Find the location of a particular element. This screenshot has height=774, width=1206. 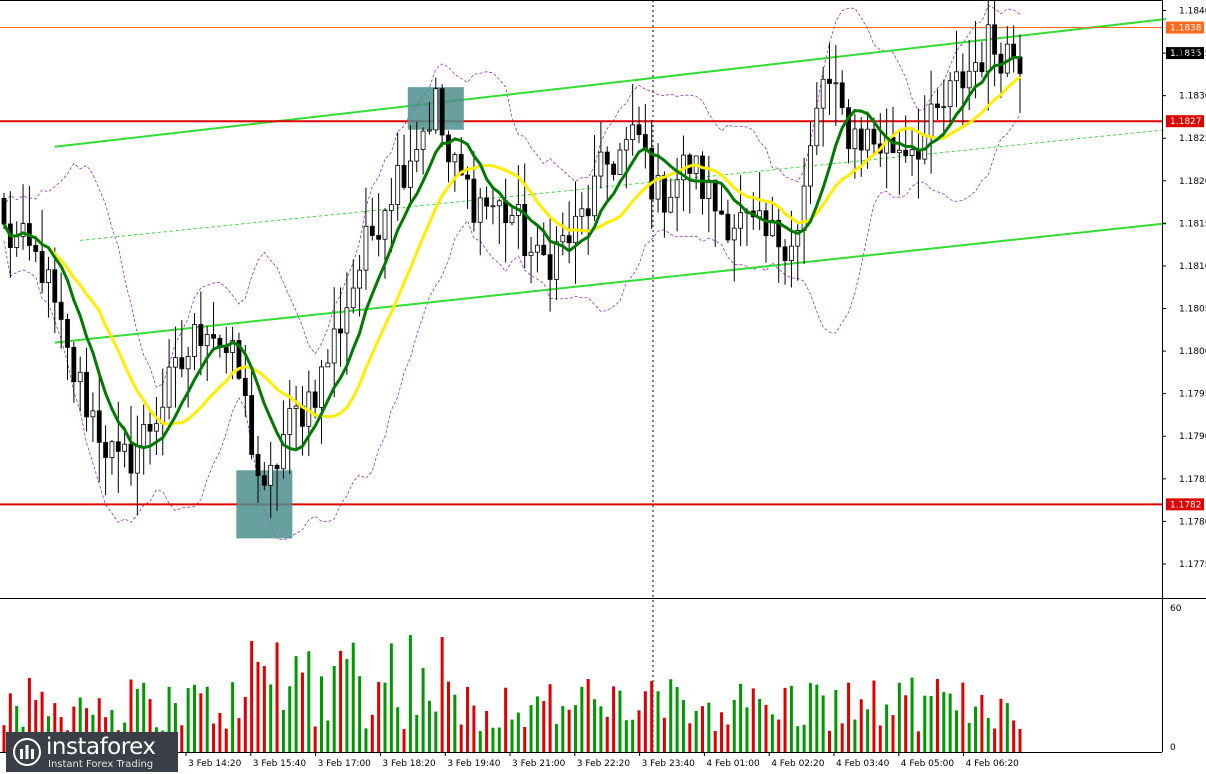

x-tick-label: 4 Feb 01:00 is located at coordinates (733, 764).